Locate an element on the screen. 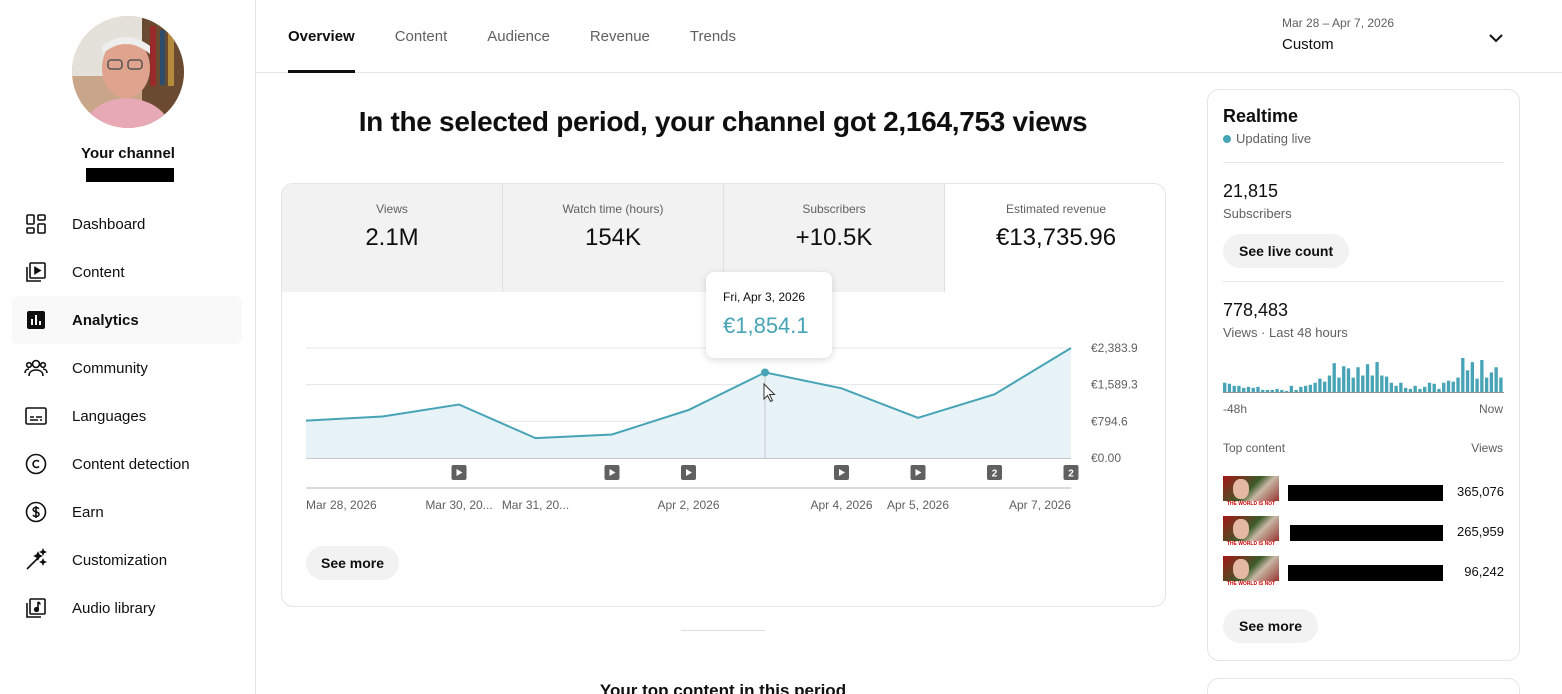 The image size is (1562, 694). sidebar-item-analytics: Analytics is located at coordinates (127, 320).